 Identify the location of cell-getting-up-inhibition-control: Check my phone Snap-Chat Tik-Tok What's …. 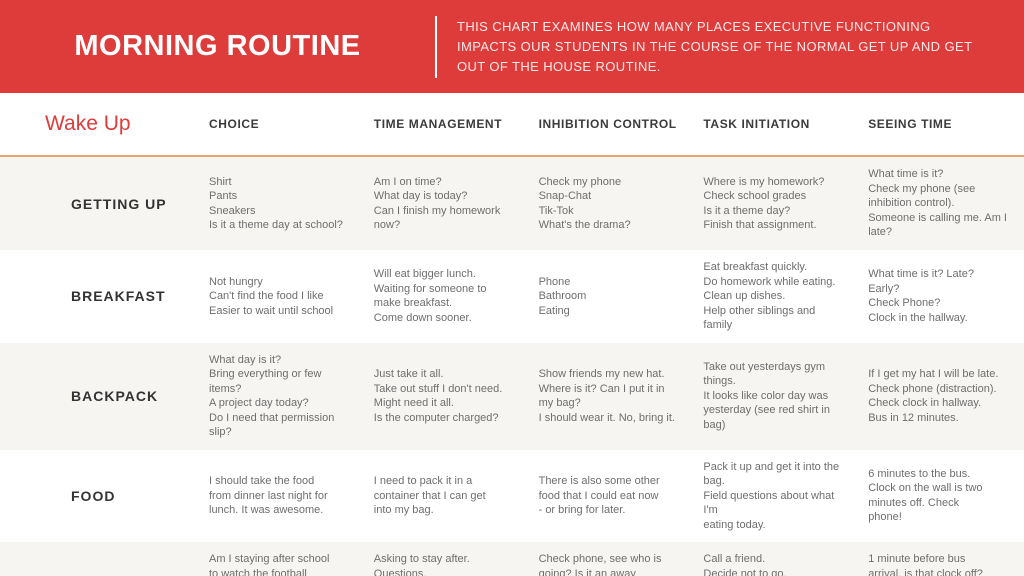
(584, 203).